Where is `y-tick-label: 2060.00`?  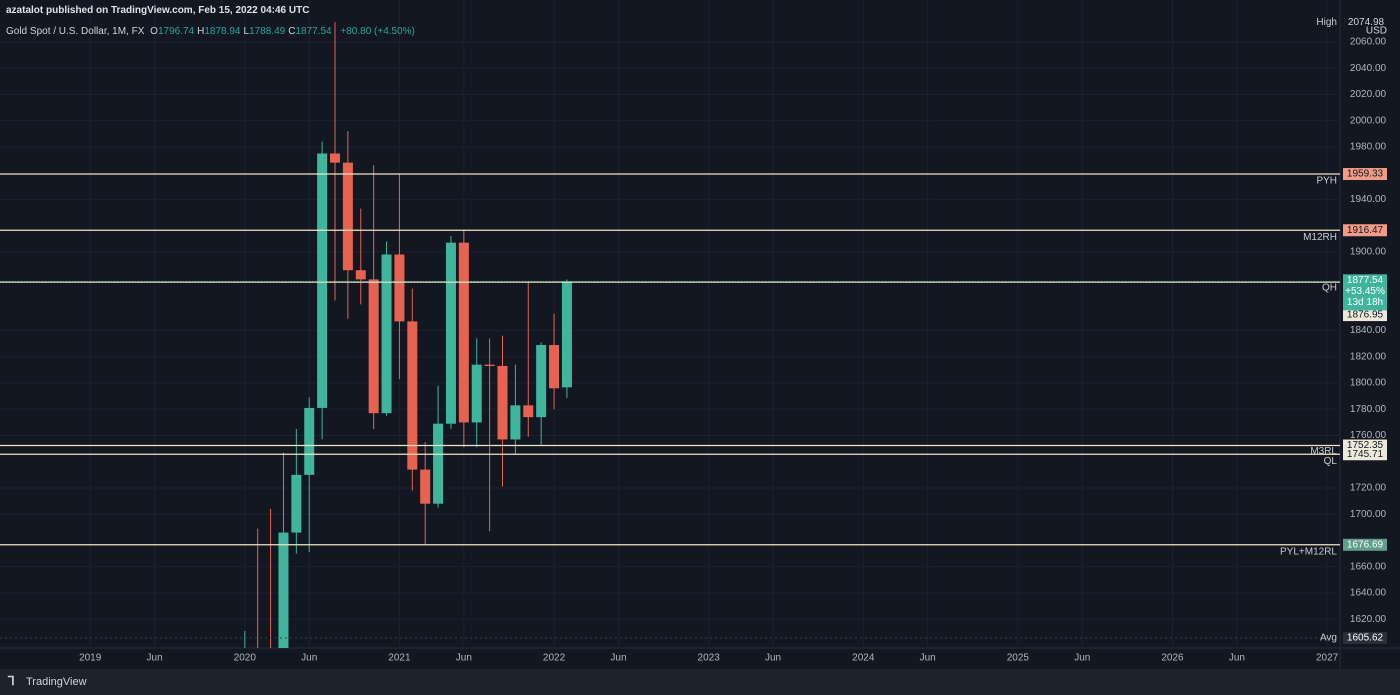
y-tick-label: 2060.00 is located at coordinates (1368, 42).